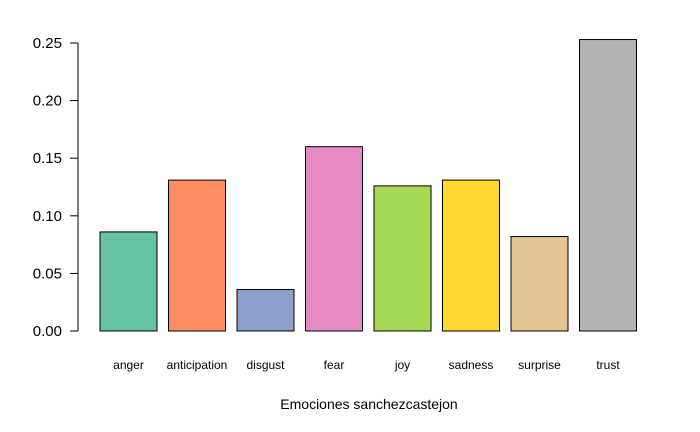 Image resolution: width=700 pixels, height=432 pixels. I want to click on y-tick-label: 0.25, so click(47, 43).